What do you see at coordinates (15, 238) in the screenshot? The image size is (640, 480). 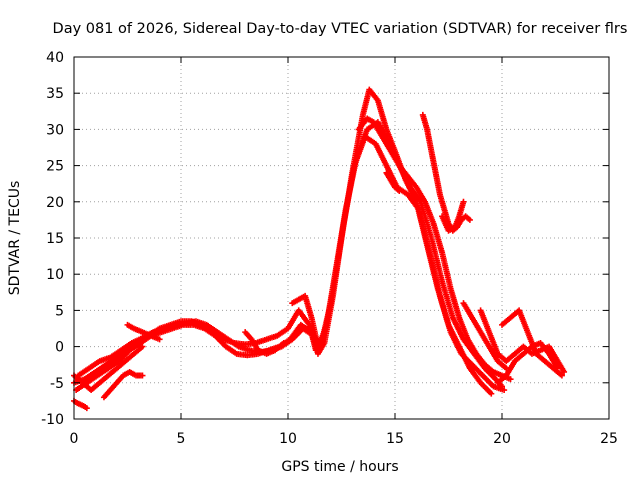 I see `y-axis-label: SDTVAR / TECUs` at bounding box center [15, 238].